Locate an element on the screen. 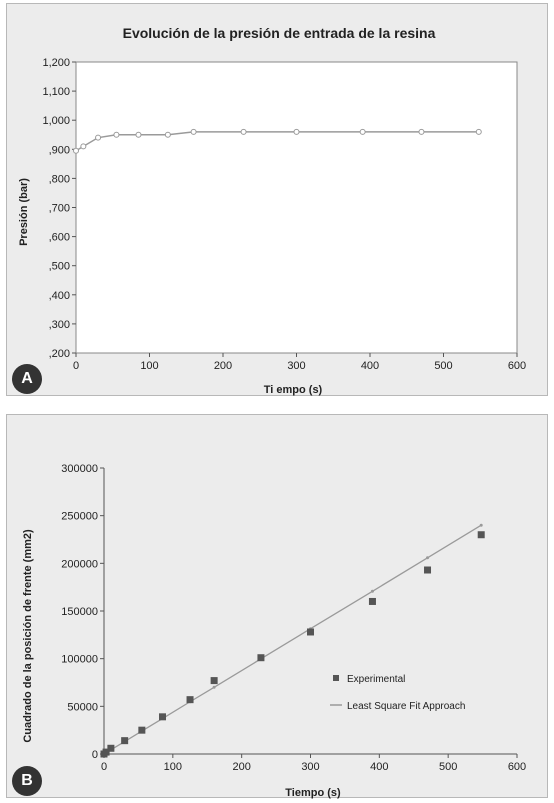 The height and width of the screenshot is (803, 554). y-tick-label: 1,000 is located at coordinates (56, 121).